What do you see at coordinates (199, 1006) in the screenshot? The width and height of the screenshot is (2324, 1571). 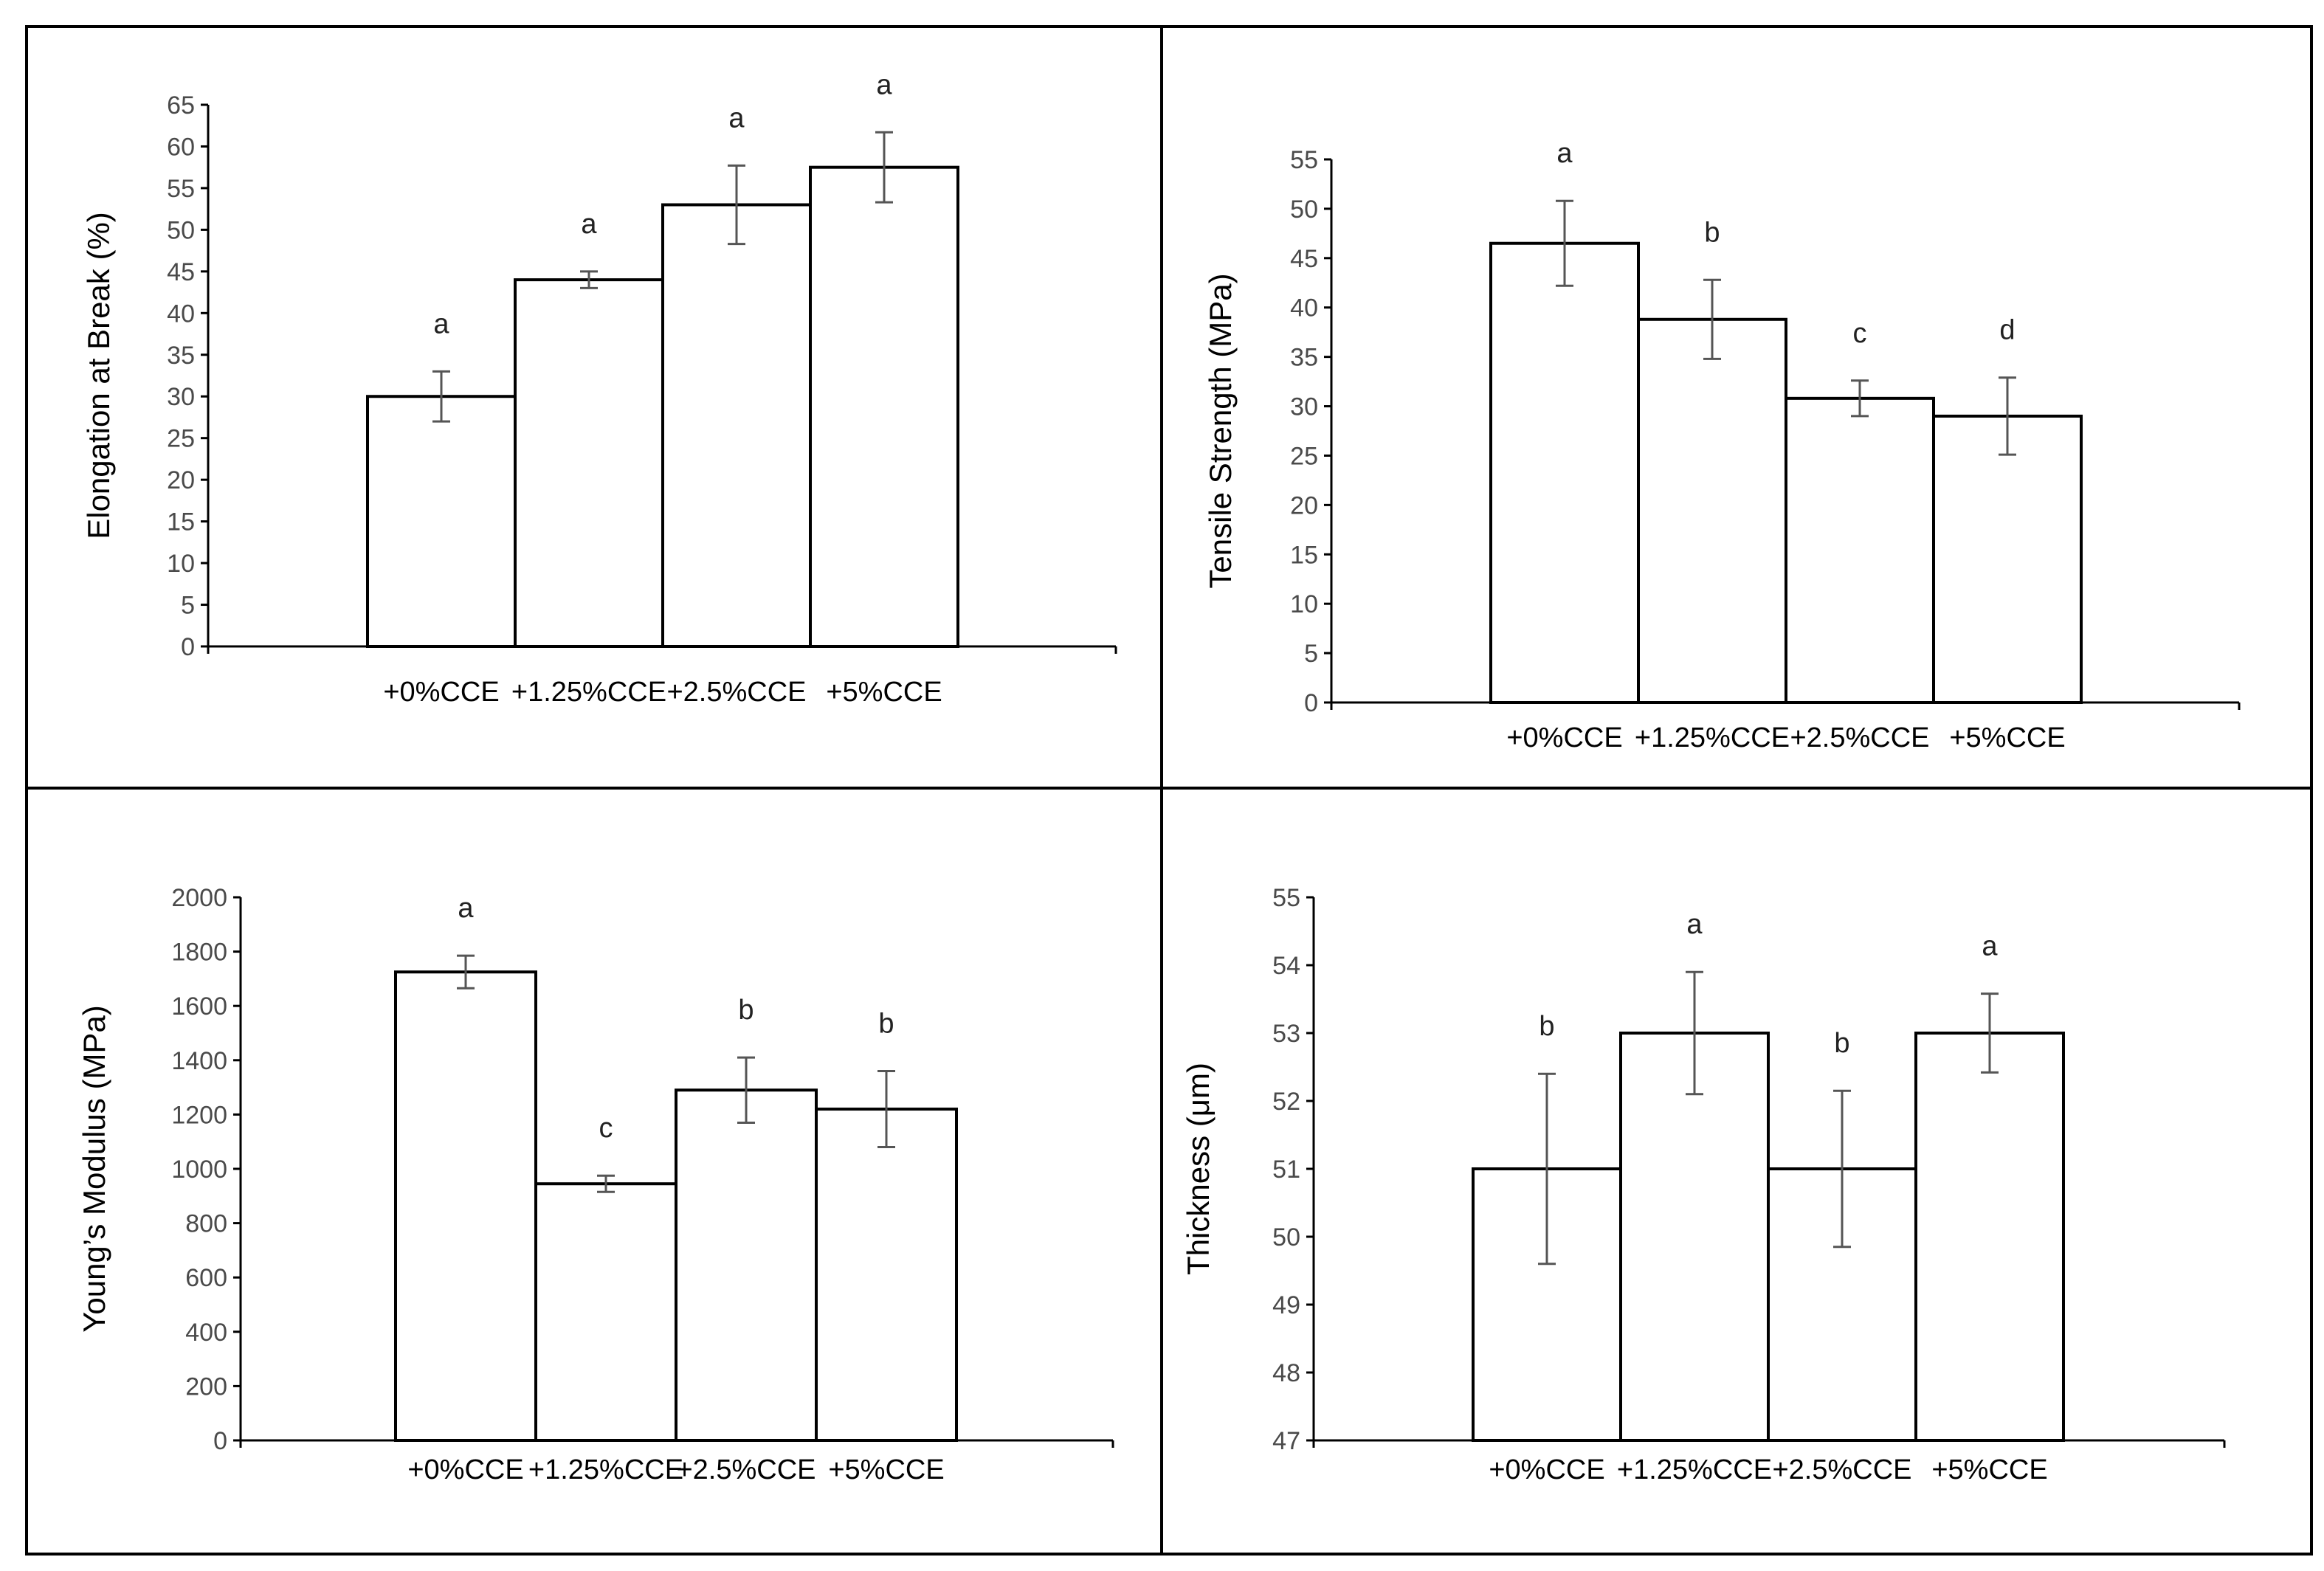 I see `y-tick-label: 1600` at bounding box center [199, 1006].